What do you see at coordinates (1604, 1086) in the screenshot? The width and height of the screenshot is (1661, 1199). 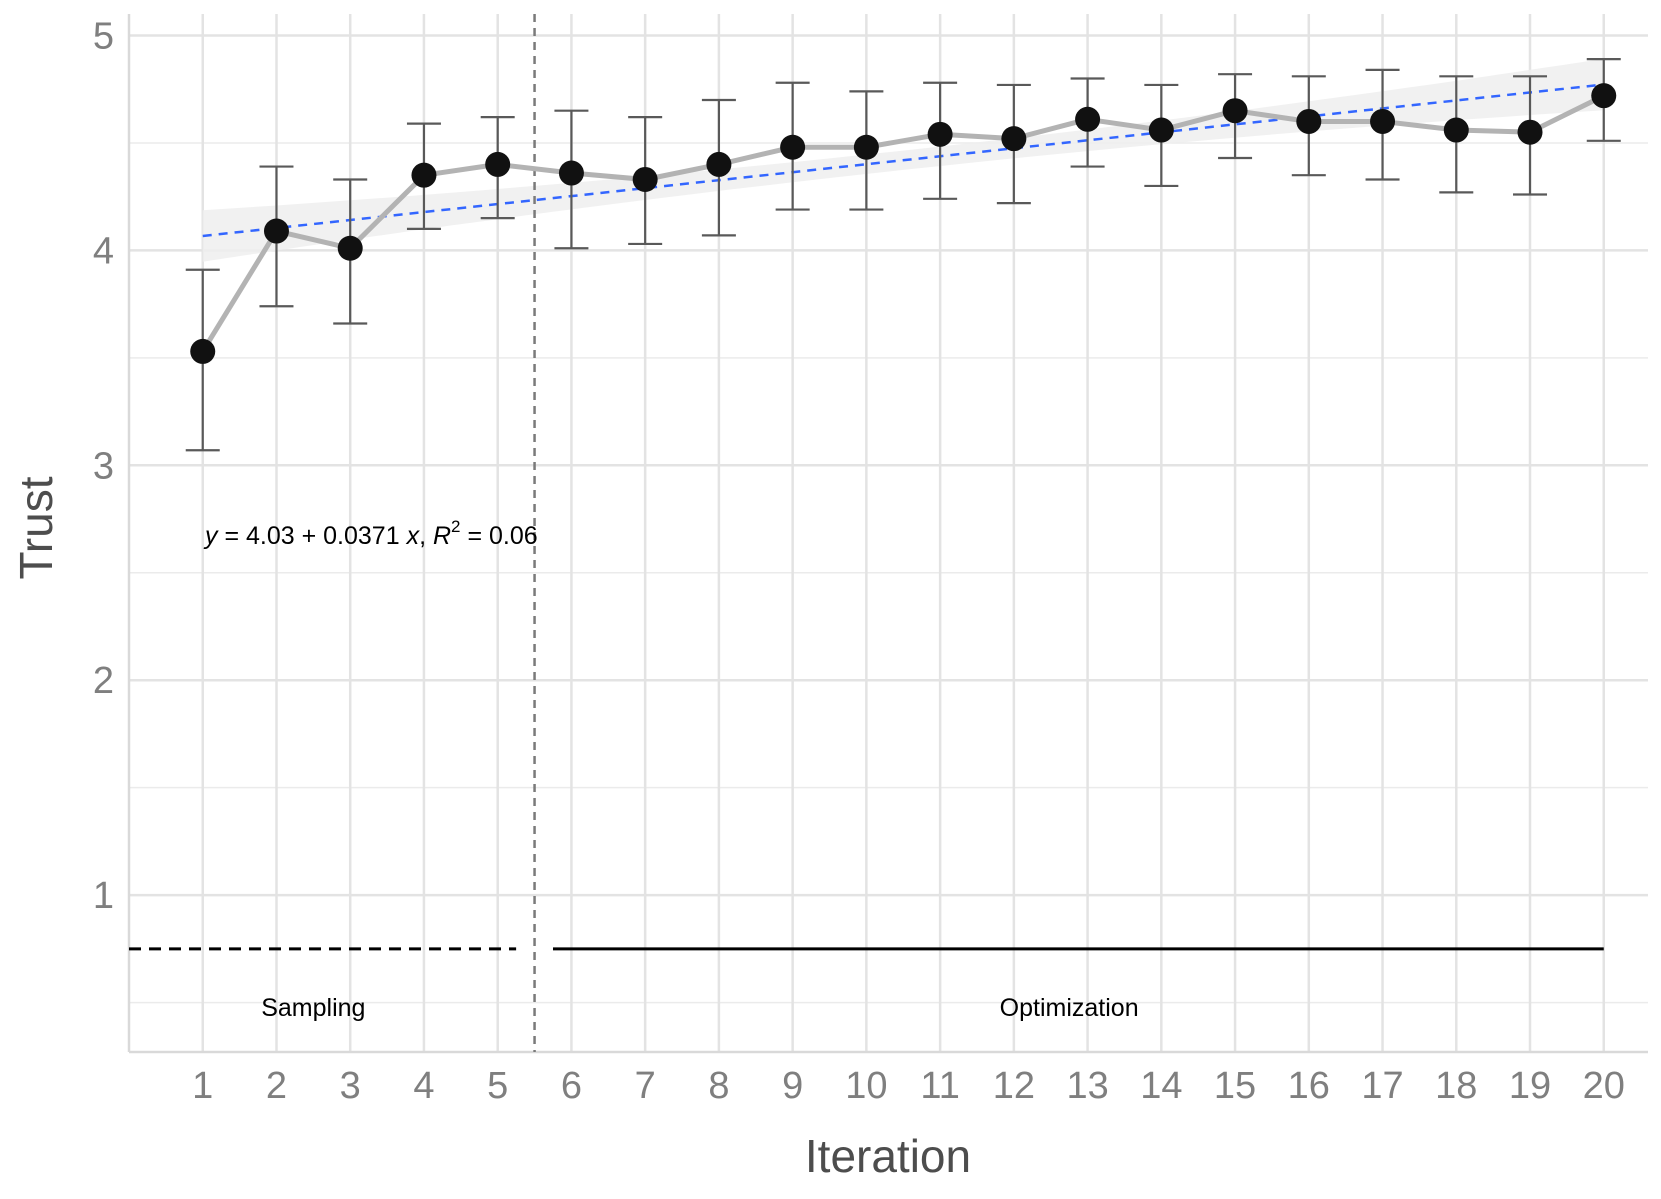 I see `x-tick-label: 20` at bounding box center [1604, 1086].